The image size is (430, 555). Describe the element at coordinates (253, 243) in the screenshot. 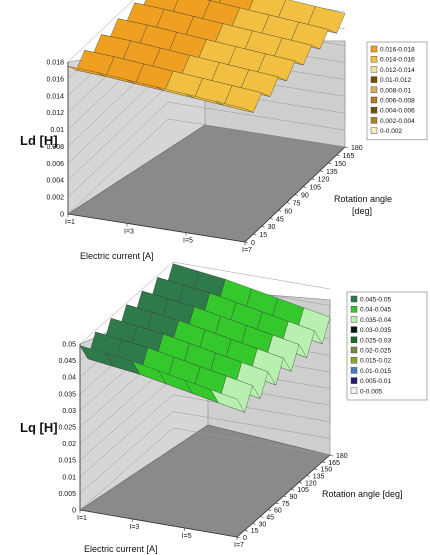

I see `ld-y-tick-label: 0` at that location.